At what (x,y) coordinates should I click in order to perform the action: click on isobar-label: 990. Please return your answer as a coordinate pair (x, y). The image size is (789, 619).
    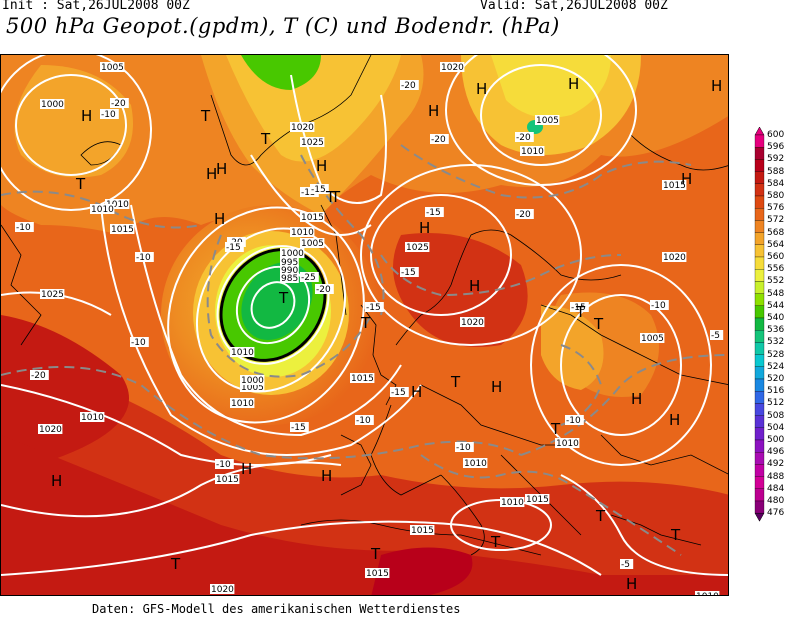
    Looking at the image, I should click on (289, 271).